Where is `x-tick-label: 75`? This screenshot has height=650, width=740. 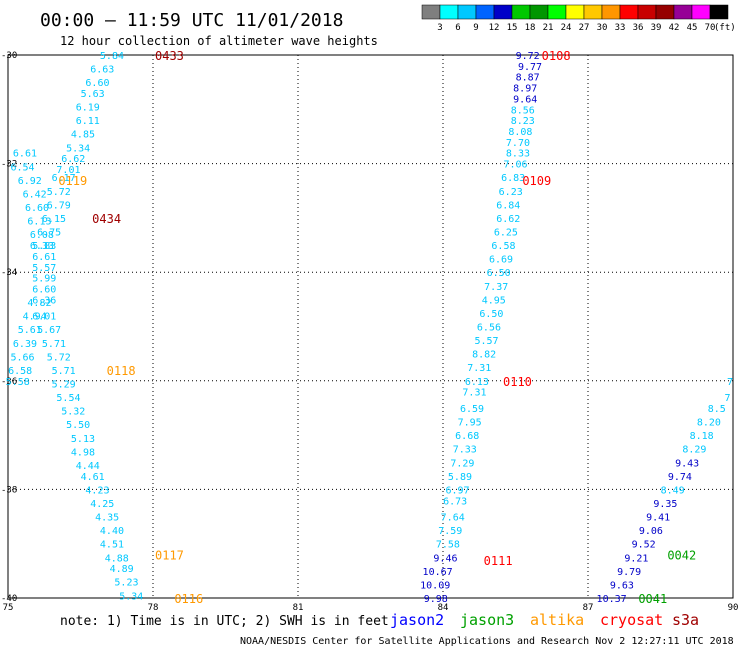 x-tick-label: 75 is located at coordinates (8, 608).